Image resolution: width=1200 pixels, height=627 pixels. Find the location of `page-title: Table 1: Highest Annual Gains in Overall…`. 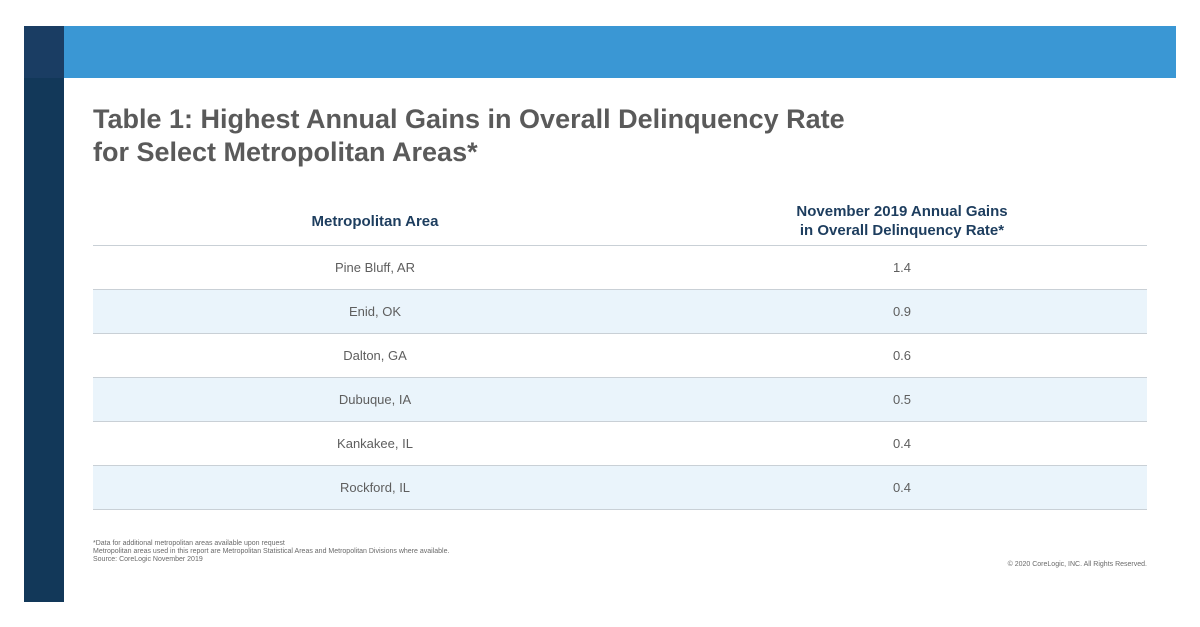

page-title: Table 1: Highest Annual Gains in Overall… is located at coordinates (543, 136).